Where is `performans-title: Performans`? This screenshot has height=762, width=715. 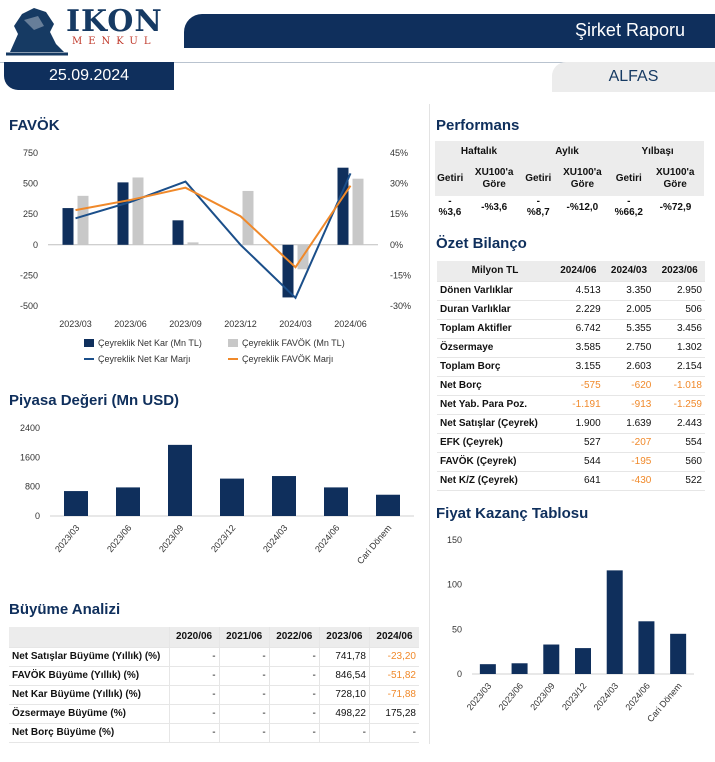
performans-title: Performans is located at coordinates (478, 125).